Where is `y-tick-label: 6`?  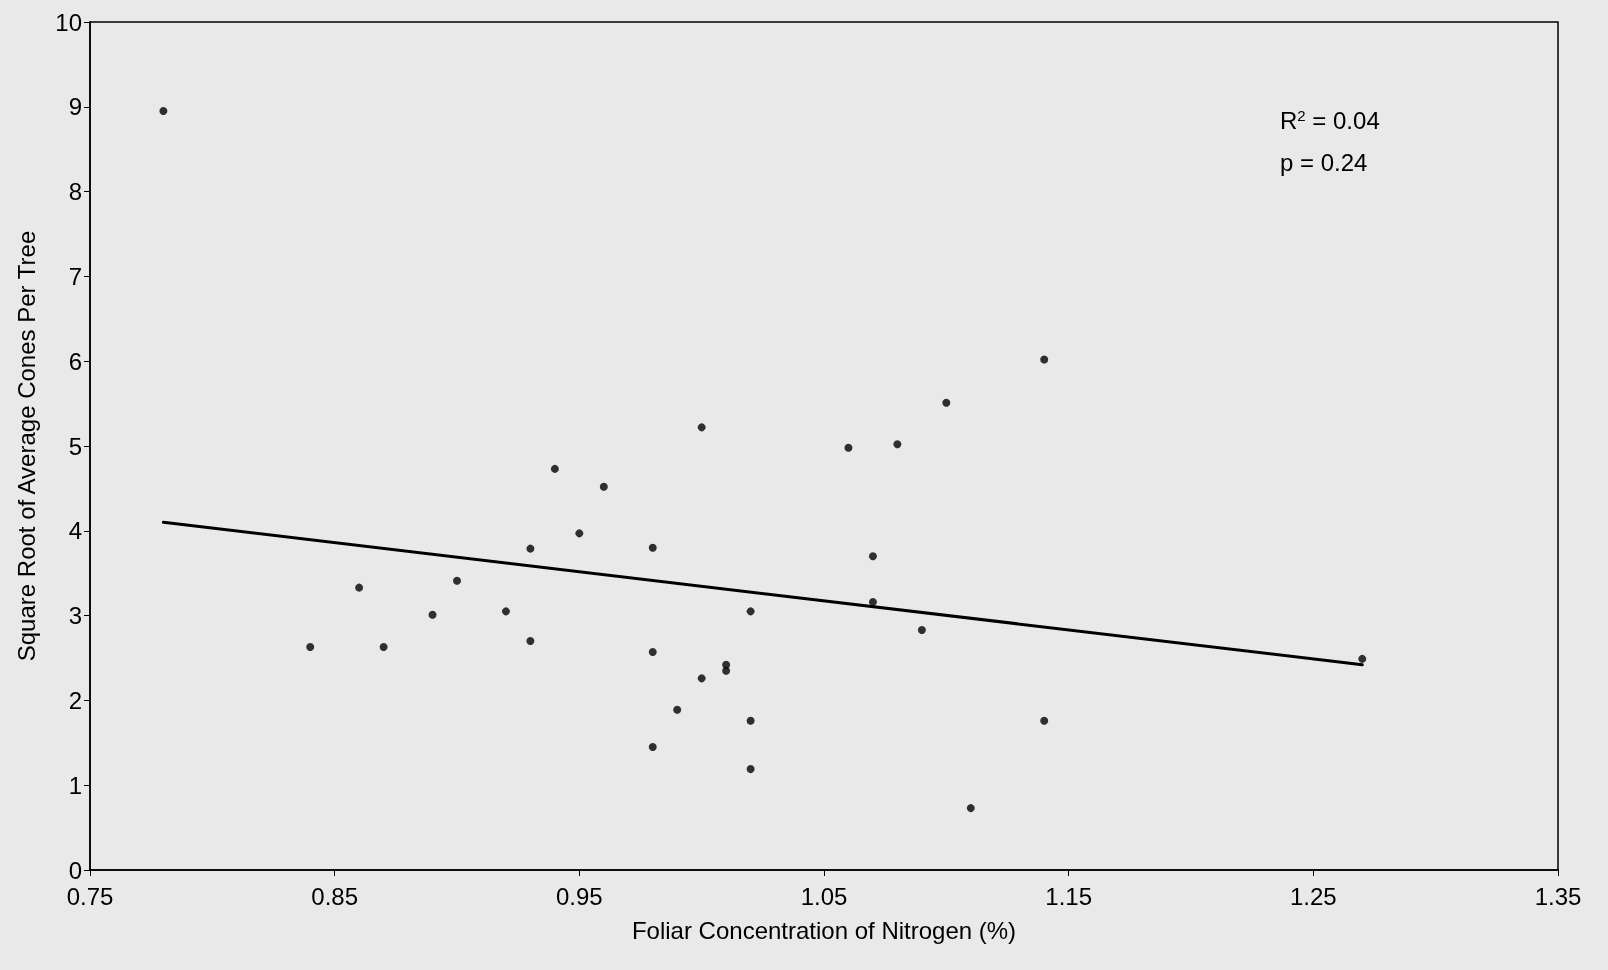 y-tick-label: 6 is located at coordinates (75, 361).